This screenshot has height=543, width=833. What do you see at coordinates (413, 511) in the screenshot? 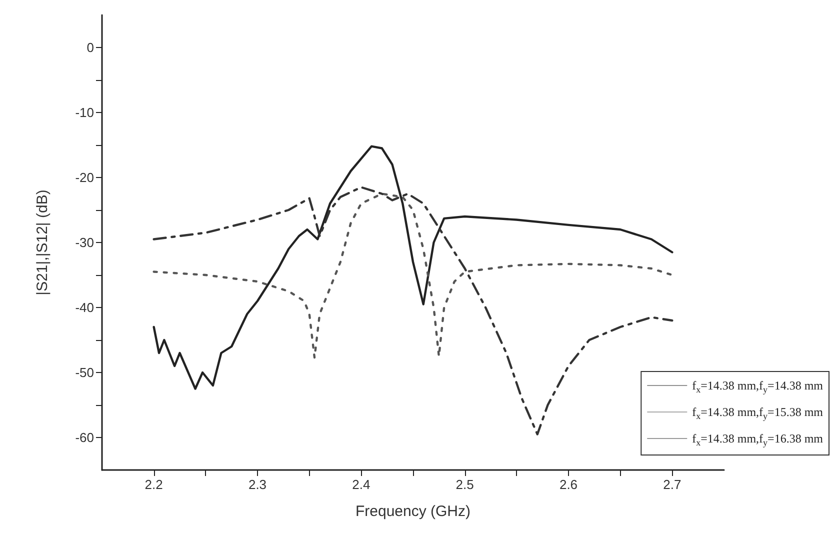
I see `x-axis-title: Frequency (GHz)` at bounding box center [413, 511].